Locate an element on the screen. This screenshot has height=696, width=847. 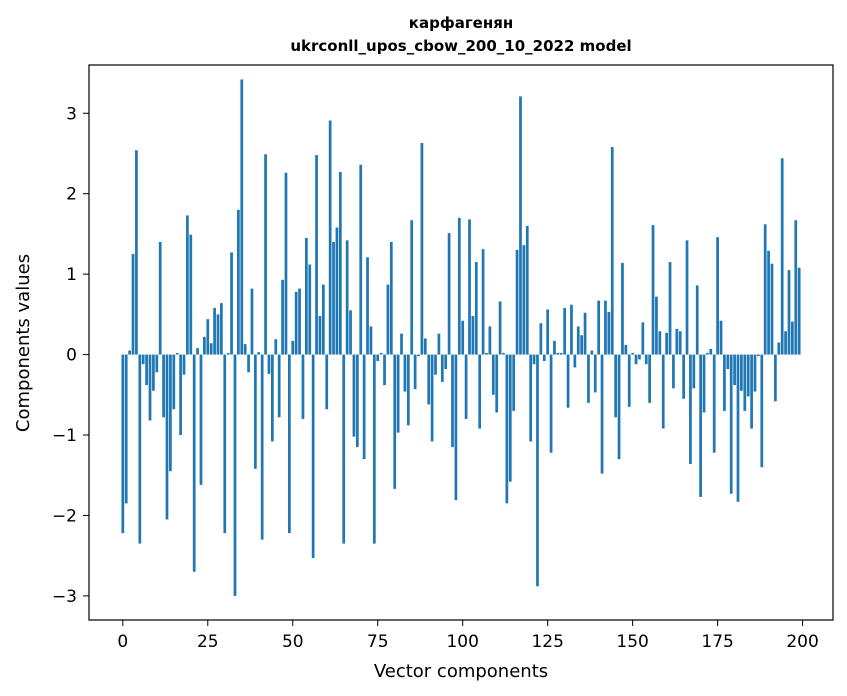
x-tick-label: 200 is located at coordinates (802, 642).